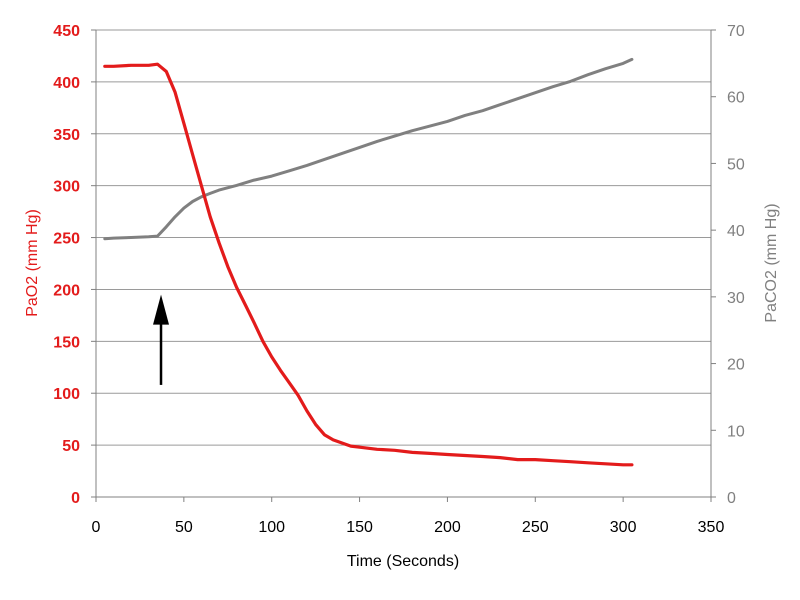 This screenshot has height=600, width=800. I want to click on annotations, so click(161, 339).